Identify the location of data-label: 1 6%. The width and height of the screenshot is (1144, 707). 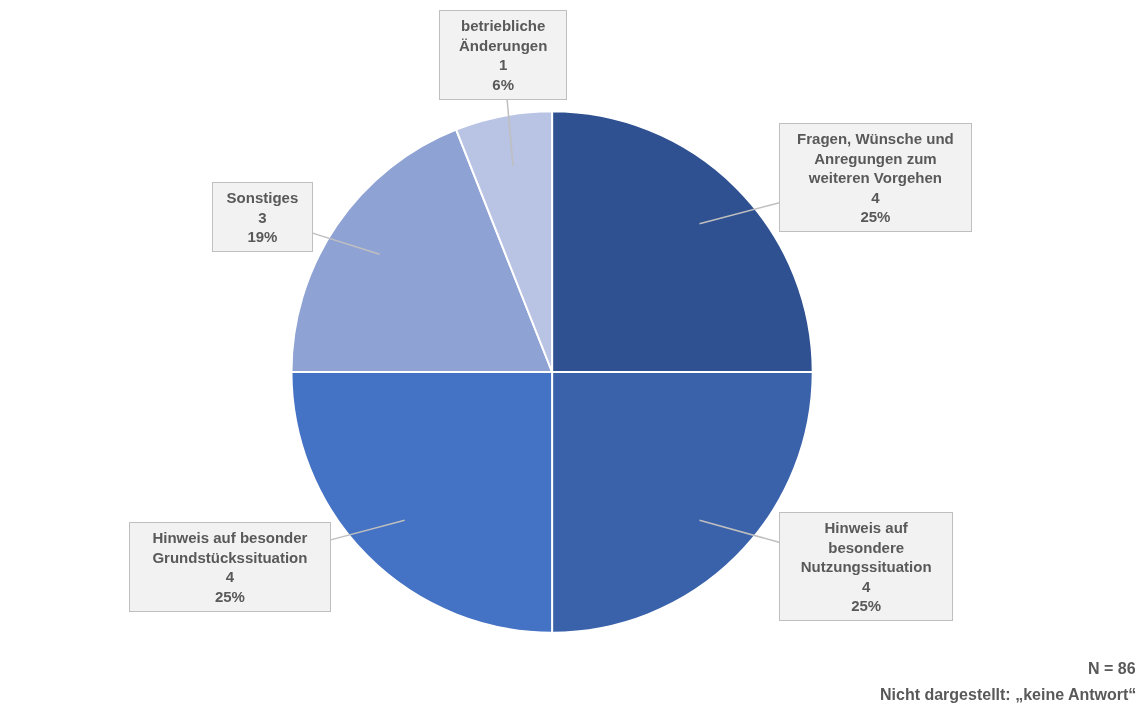
(503, 74).